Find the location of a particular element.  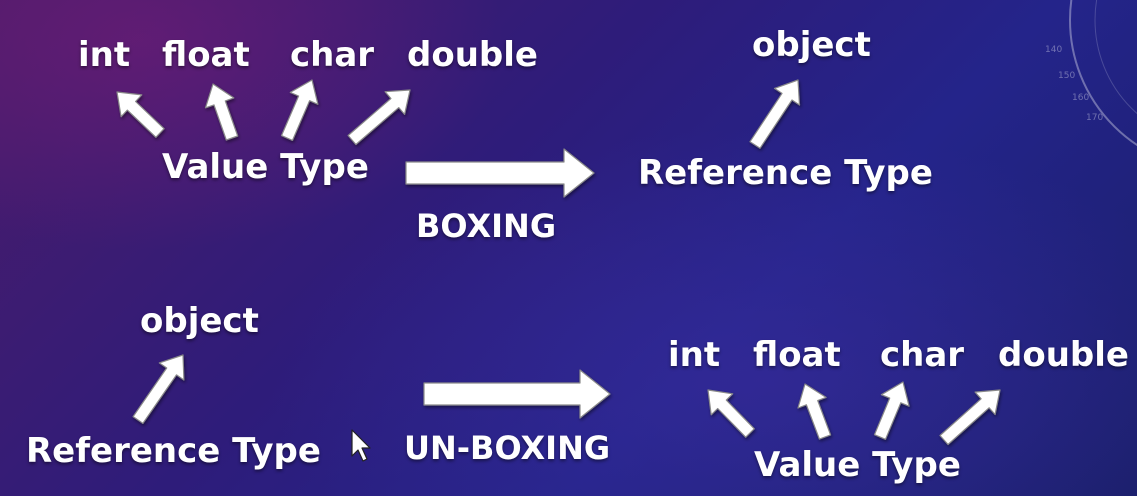

svg-text: 140 is located at coordinates (1053, 50).